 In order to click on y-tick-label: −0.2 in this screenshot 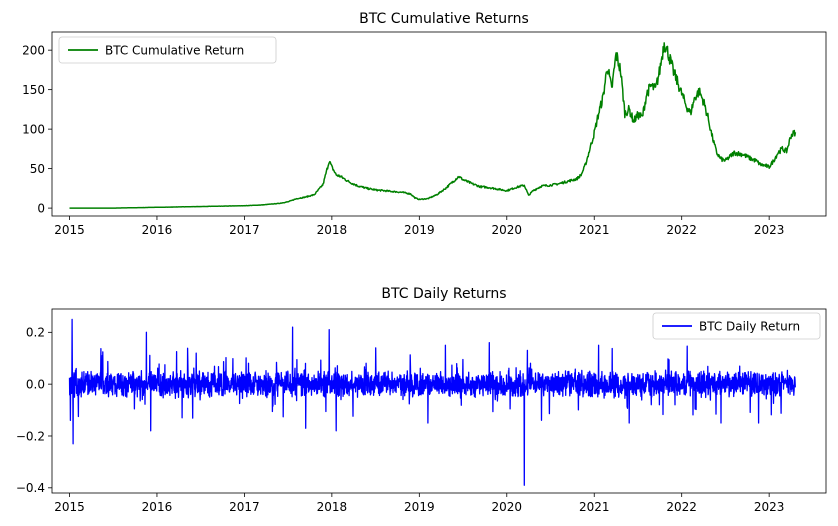, I will do `click(30, 436)`.